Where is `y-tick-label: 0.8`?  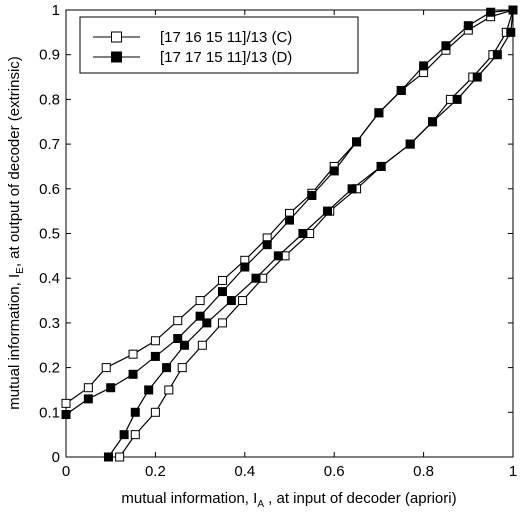 y-tick-label: 0.8 is located at coordinates (49, 99).